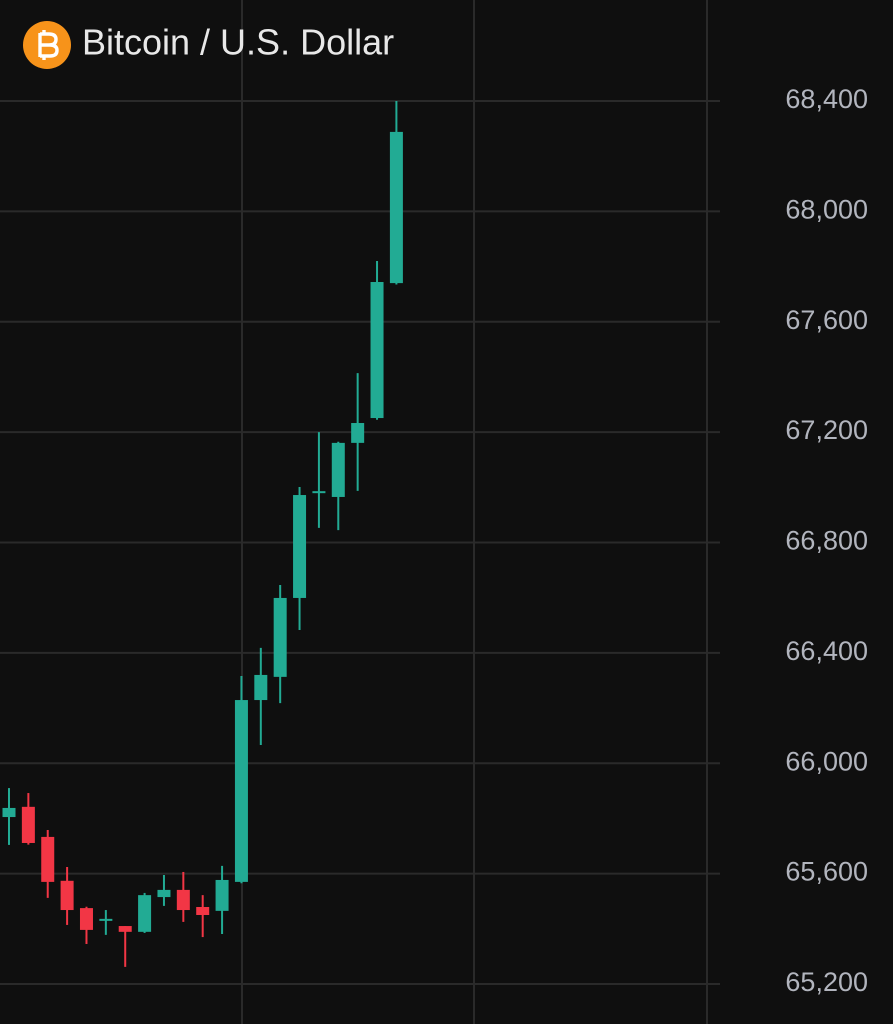 This screenshot has height=1024, width=893. What do you see at coordinates (826, 872) in the screenshot?
I see `y-tick-label: 65,600` at bounding box center [826, 872].